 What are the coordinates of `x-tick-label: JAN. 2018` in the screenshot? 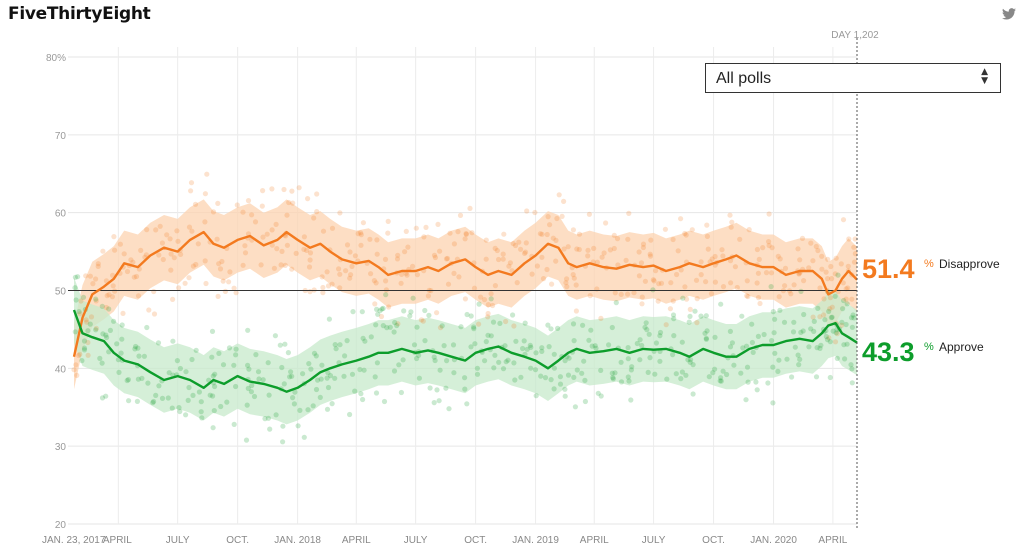 It's located at (297, 540).